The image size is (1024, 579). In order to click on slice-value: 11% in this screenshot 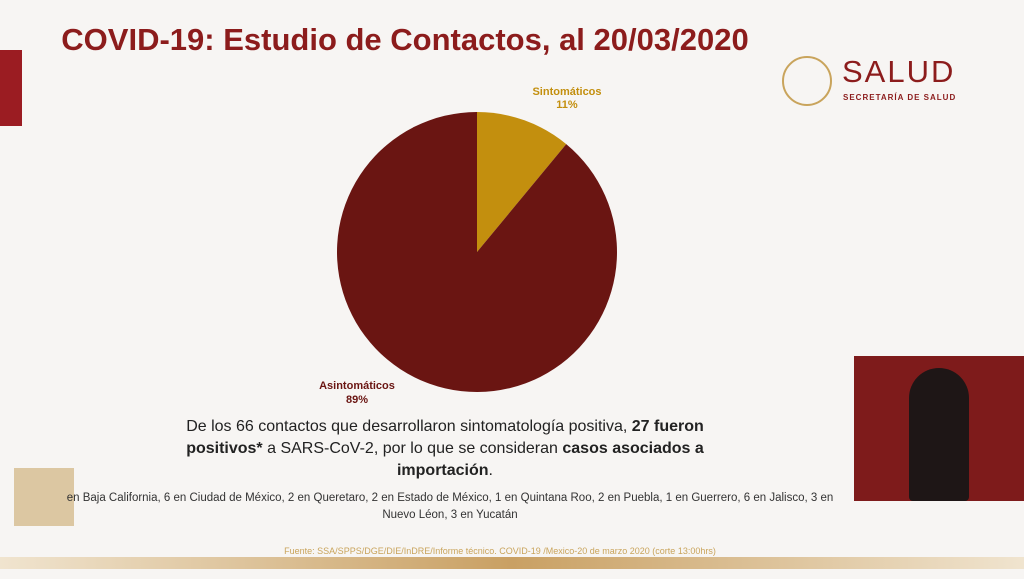, I will do `click(567, 105)`.